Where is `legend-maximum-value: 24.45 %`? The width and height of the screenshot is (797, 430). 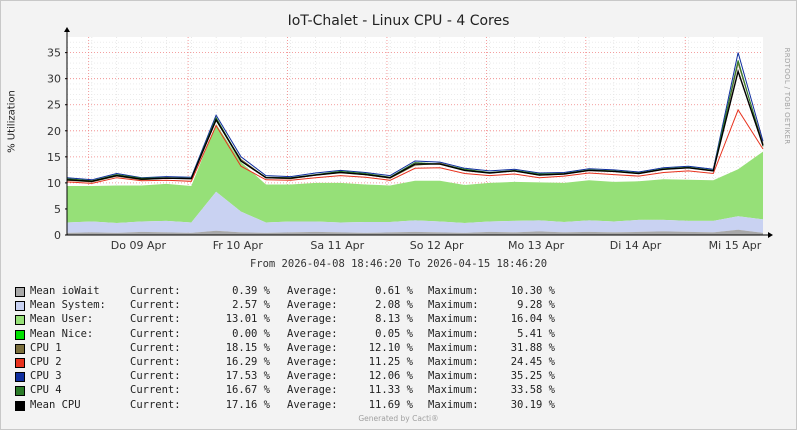 legend-maximum-value: 24.45 % is located at coordinates (532, 361).